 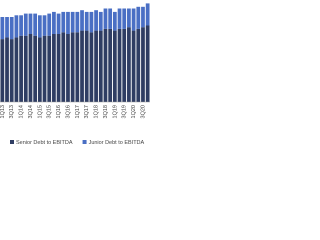 What do you see at coordinates (97, 111) in the screenshot?
I see `x-tick-label: 1Q18` at bounding box center [97, 111].